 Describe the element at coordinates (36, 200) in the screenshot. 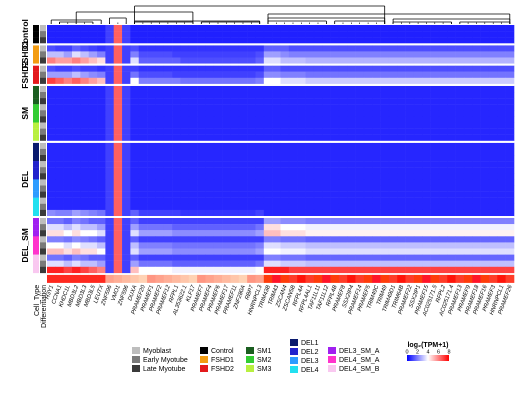

I see `cell-type-annotation` at that location.